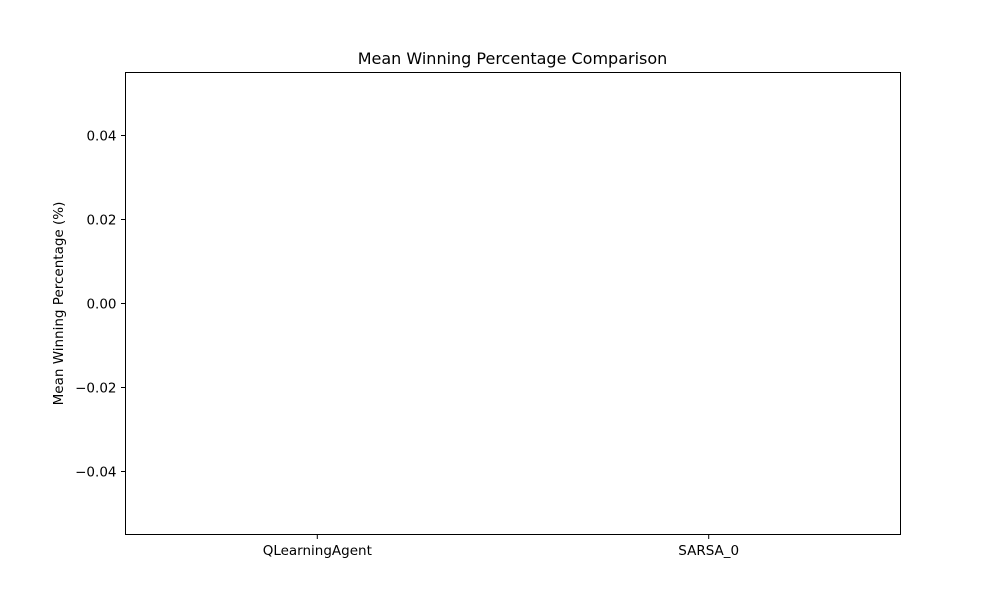  I want to click on y-tick-label: 0.04, so click(101, 137).